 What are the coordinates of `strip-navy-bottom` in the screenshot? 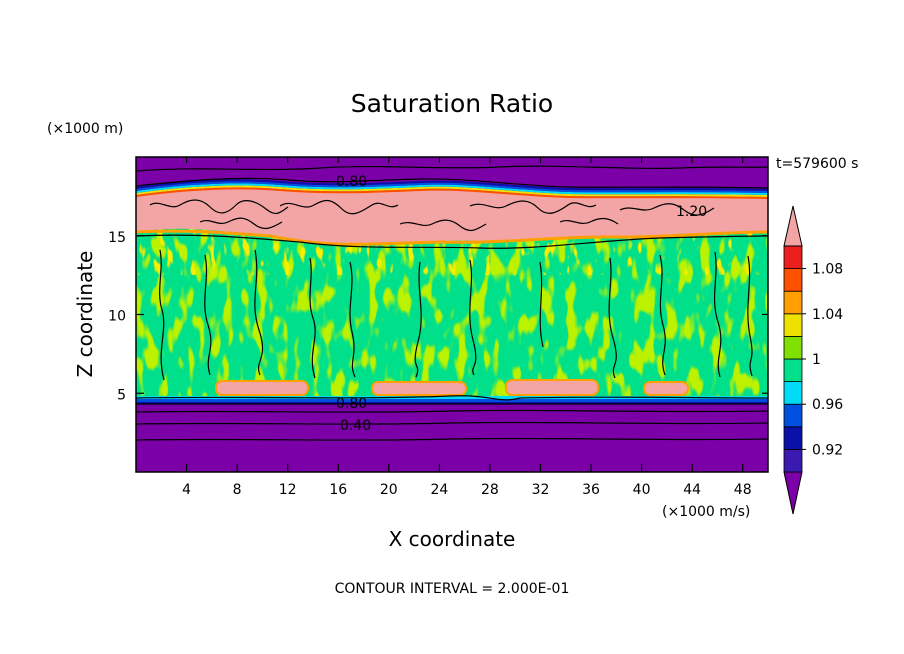 It's located at (452, 403).